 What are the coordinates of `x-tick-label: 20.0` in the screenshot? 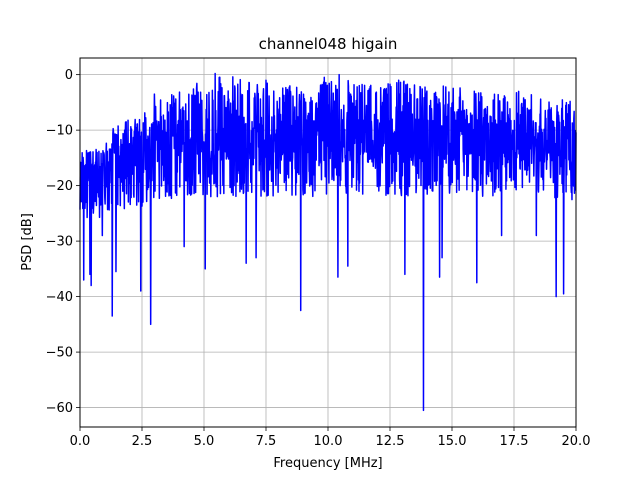 It's located at (576, 441).